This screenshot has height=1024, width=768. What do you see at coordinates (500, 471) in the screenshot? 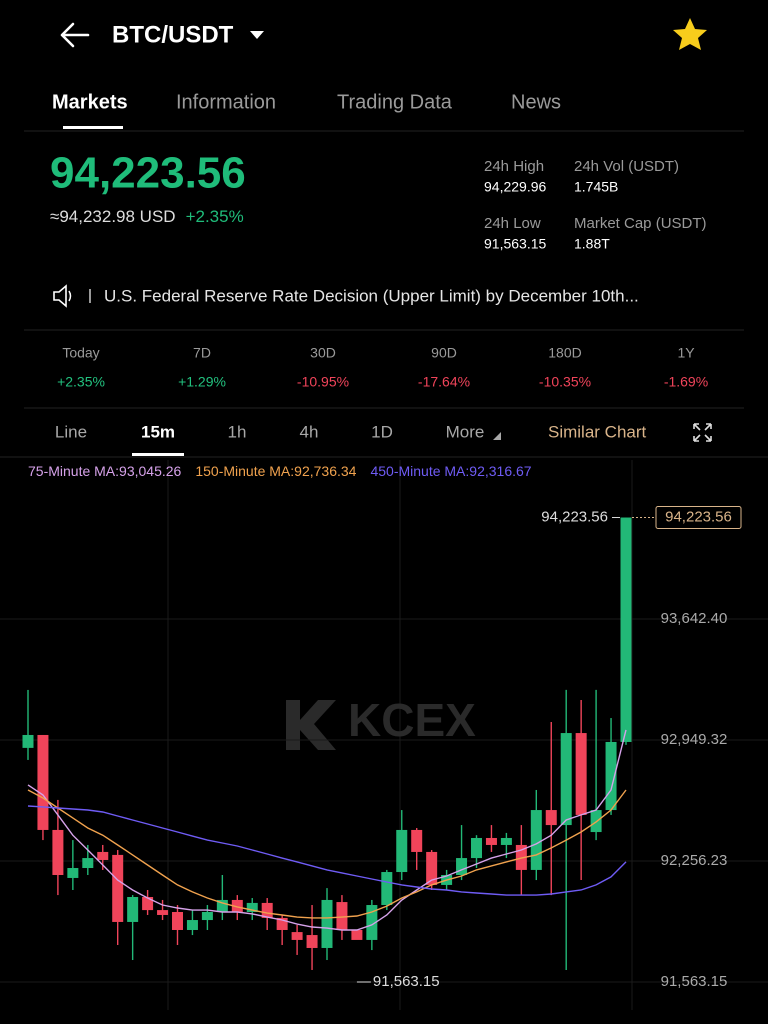
I see `legend-value: 92,316.67` at bounding box center [500, 471].